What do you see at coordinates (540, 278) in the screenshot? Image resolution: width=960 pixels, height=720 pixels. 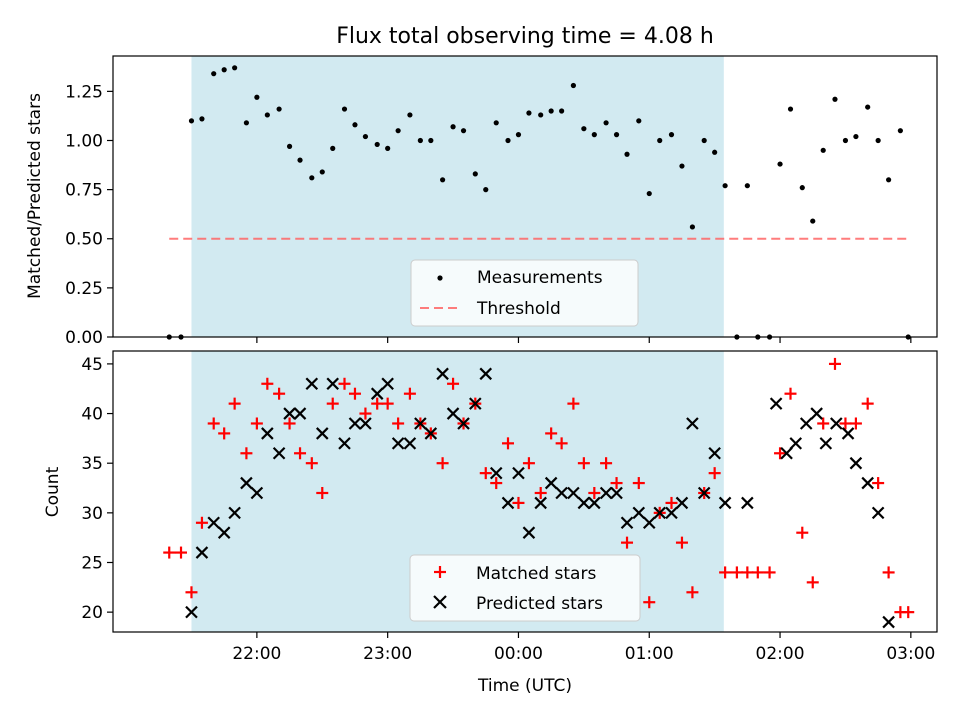 I see `legend-label-measurements: Measurements` at bounding box center [540, 278].